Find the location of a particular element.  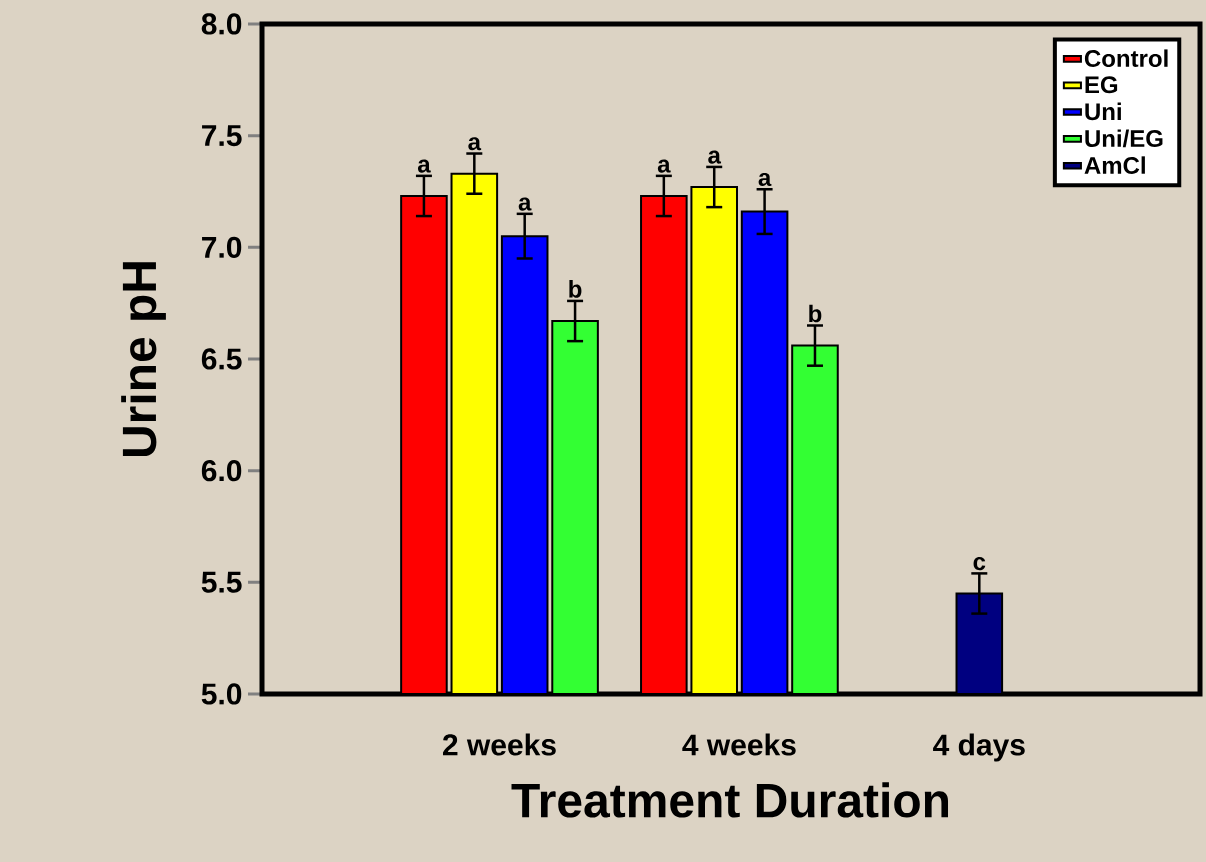

y-tick-label: 6.5 is located at coordinates (221, 359).